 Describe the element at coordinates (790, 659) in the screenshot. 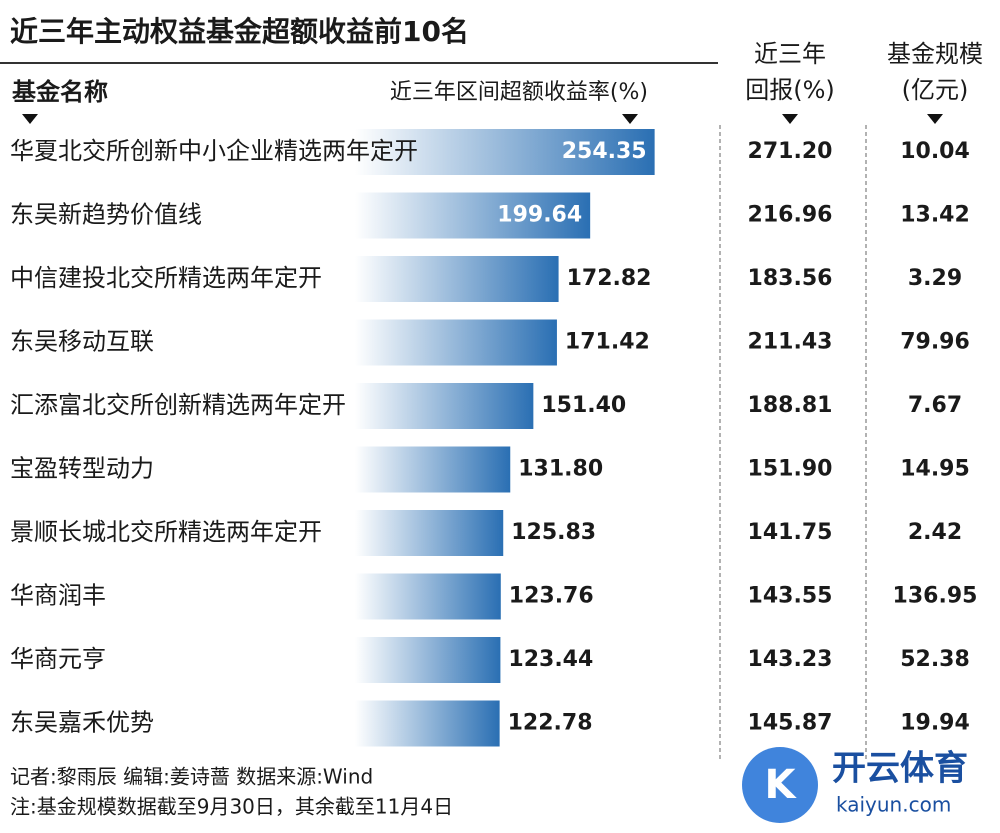

I see `cell-value: 143.23` at that location.